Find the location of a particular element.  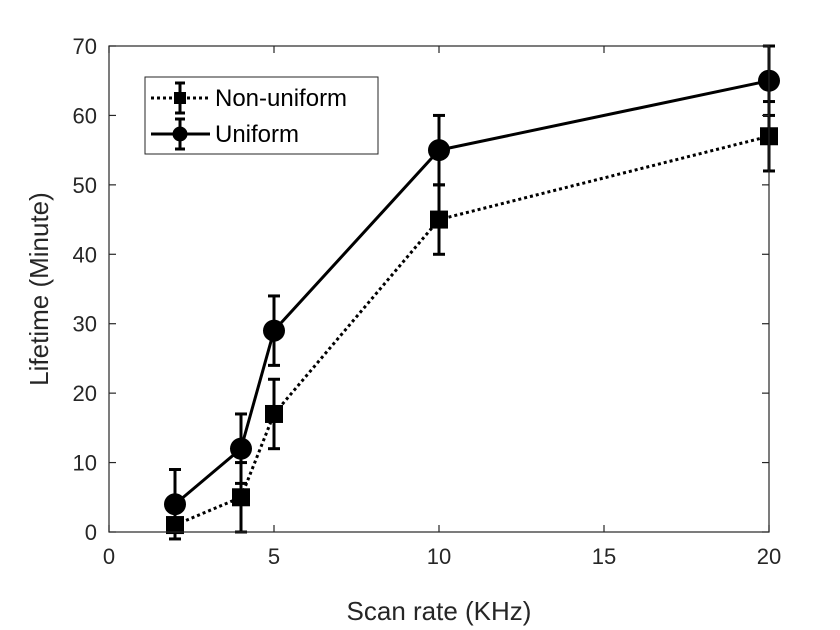

y-tick-label: 70 is located at coordinates (85, 46).